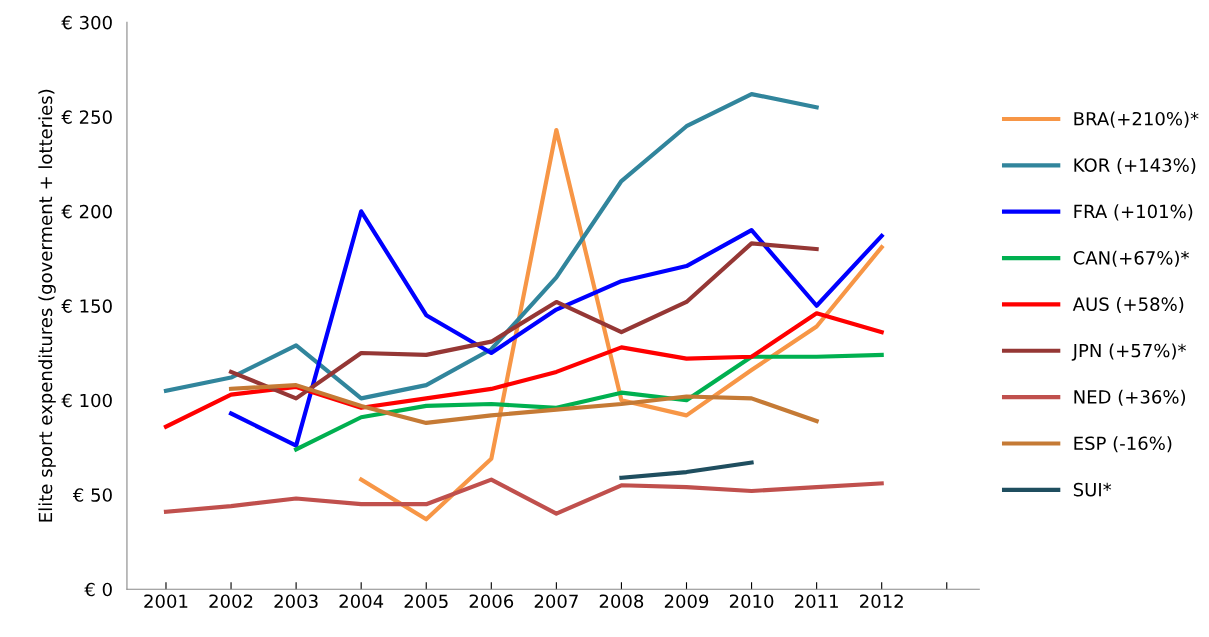 This screenshot has height=637, width=1209. I want to click on legend-label: JPN (+57%)*, so click(1128, 352).